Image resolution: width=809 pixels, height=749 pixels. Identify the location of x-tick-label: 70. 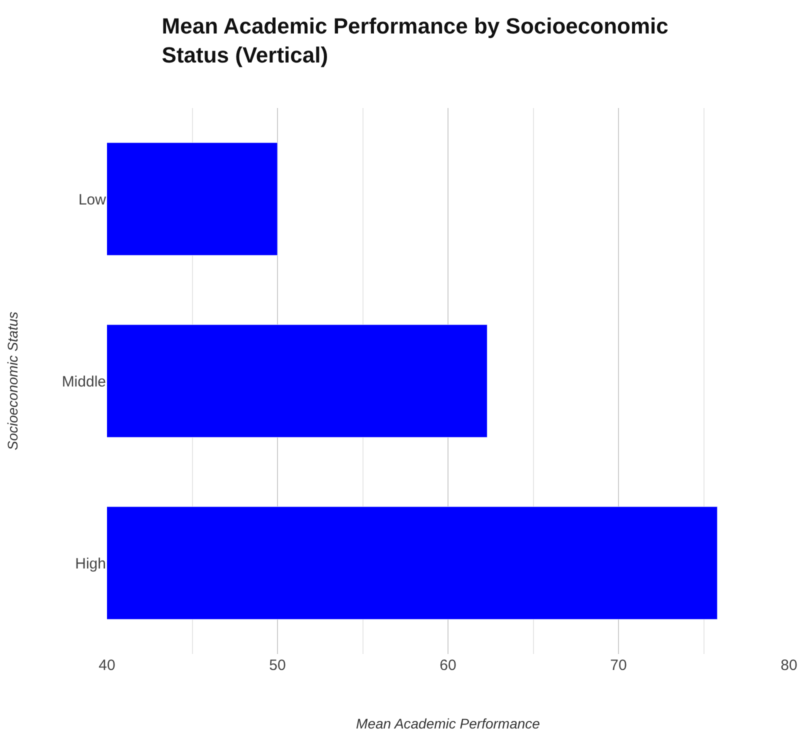
(618, 665).